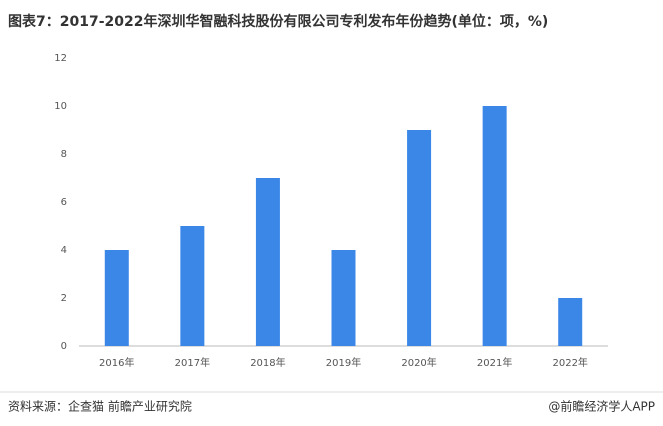 The image size is (663, 426). I want to click on x-tick-label: 2018年, so click(267, 362).